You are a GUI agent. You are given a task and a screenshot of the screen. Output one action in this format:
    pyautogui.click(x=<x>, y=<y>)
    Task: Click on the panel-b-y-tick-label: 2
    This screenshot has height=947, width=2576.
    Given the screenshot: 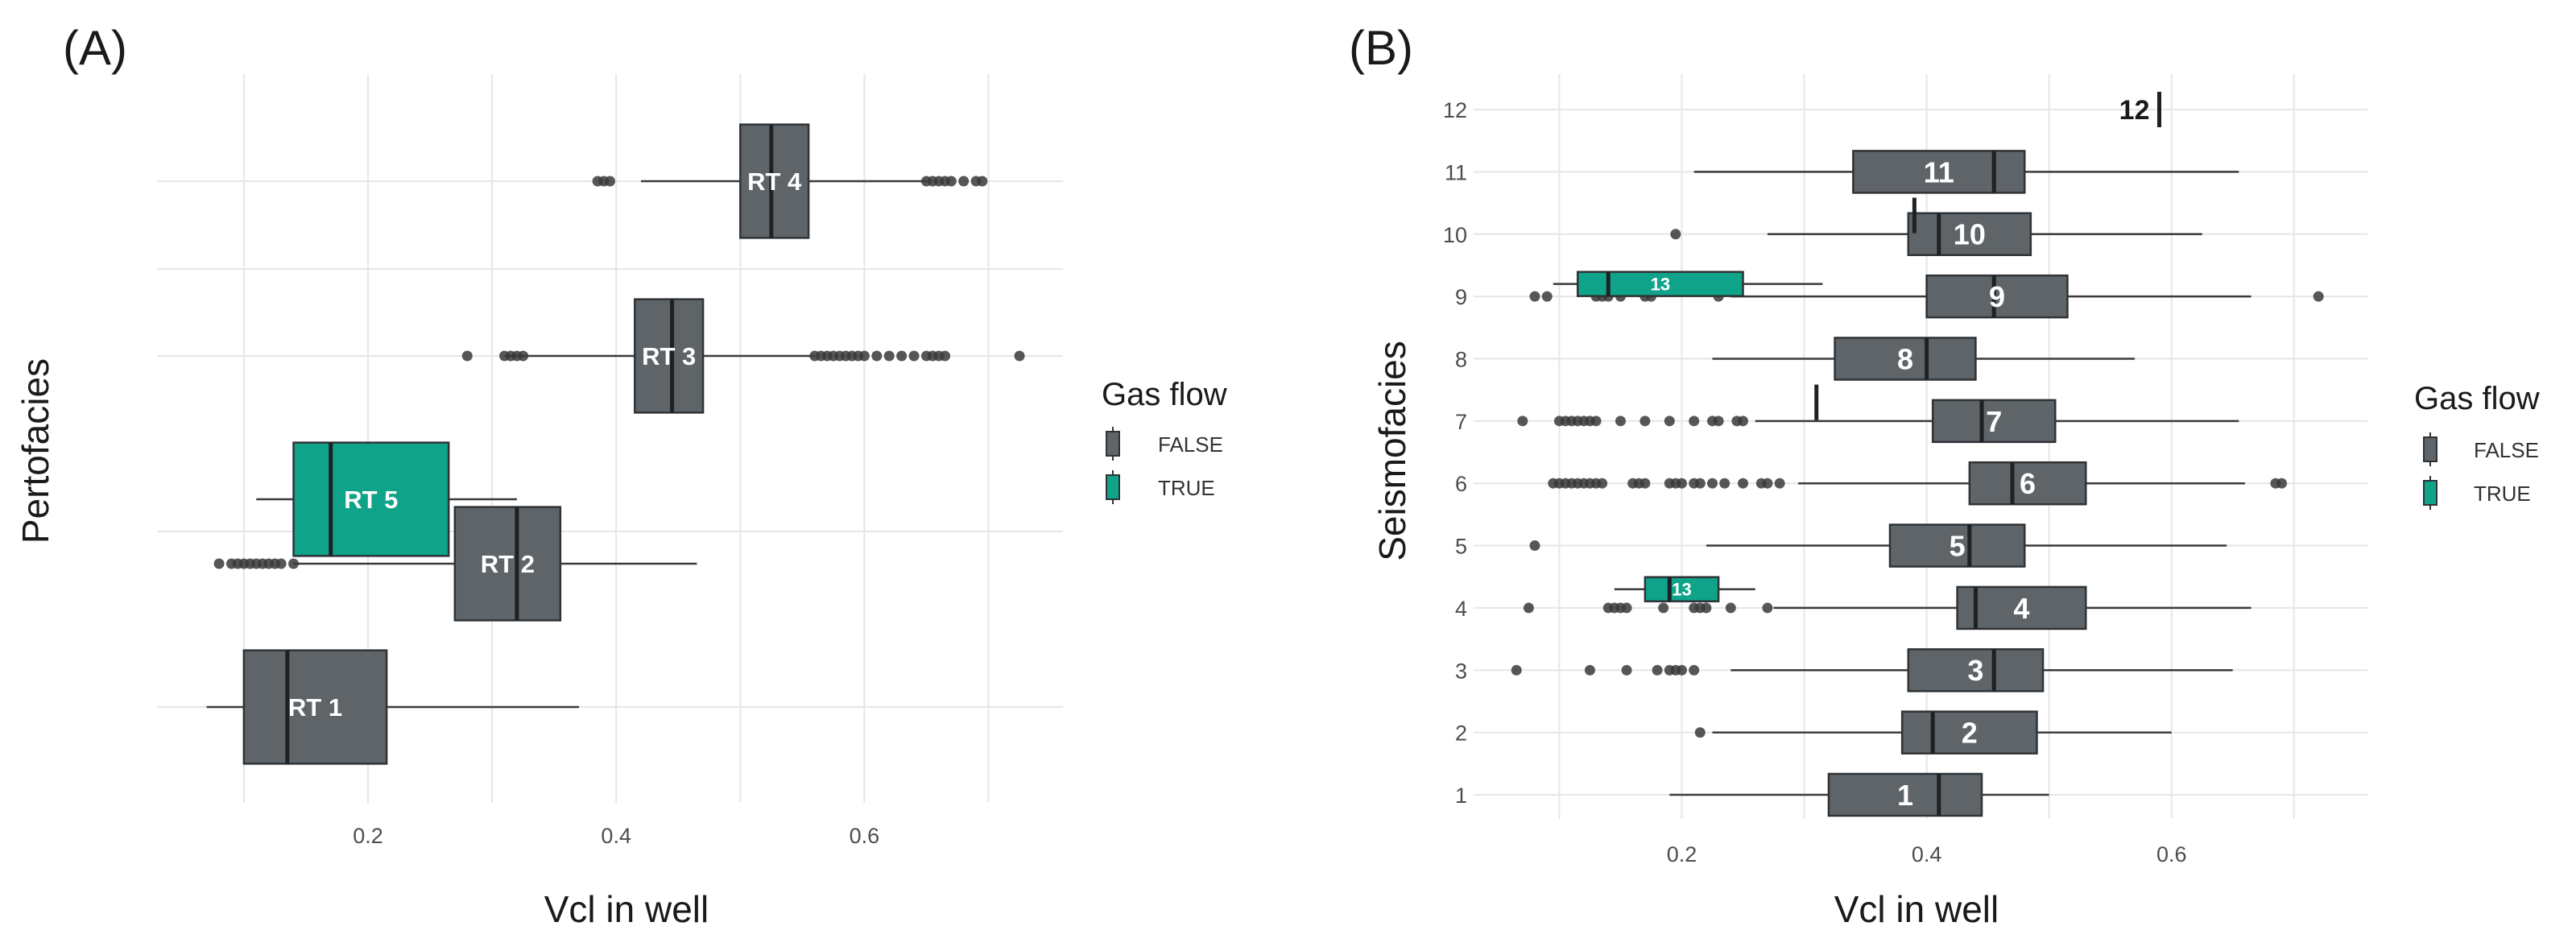 What is the action you would take?
    pyautogui.click(x=1461, y=734)
    